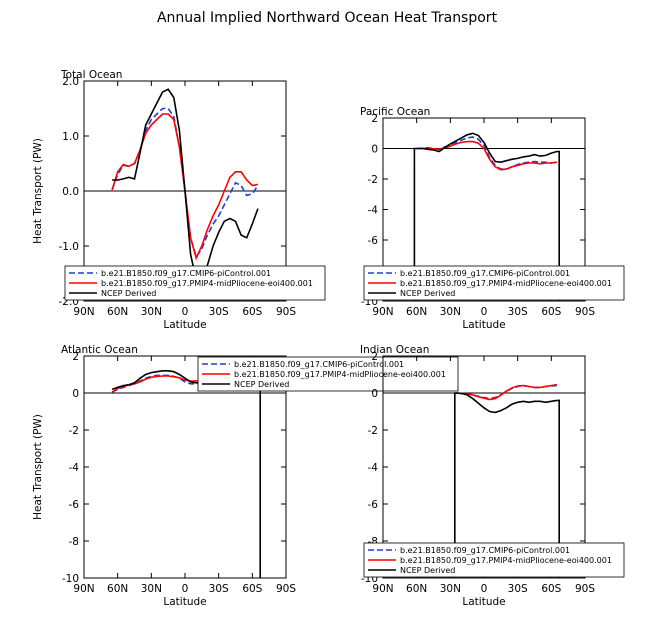 Image resolution: width=653 pixels, height=618 pixels. I want to click on y-tick-label: 2.0, so click(70, 82).